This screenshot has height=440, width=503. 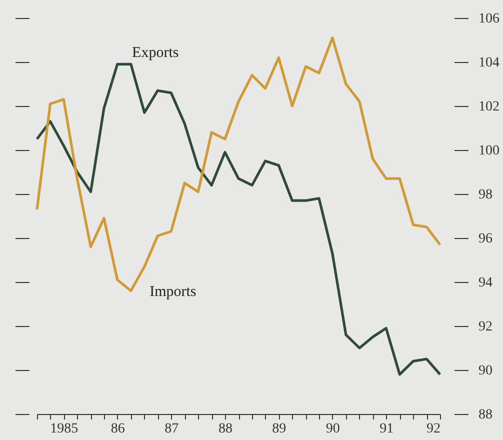 What do you see at coordinates (155, 53) in the screenshot?
I see `series-label: Exports` at bounding box center [155, 53].